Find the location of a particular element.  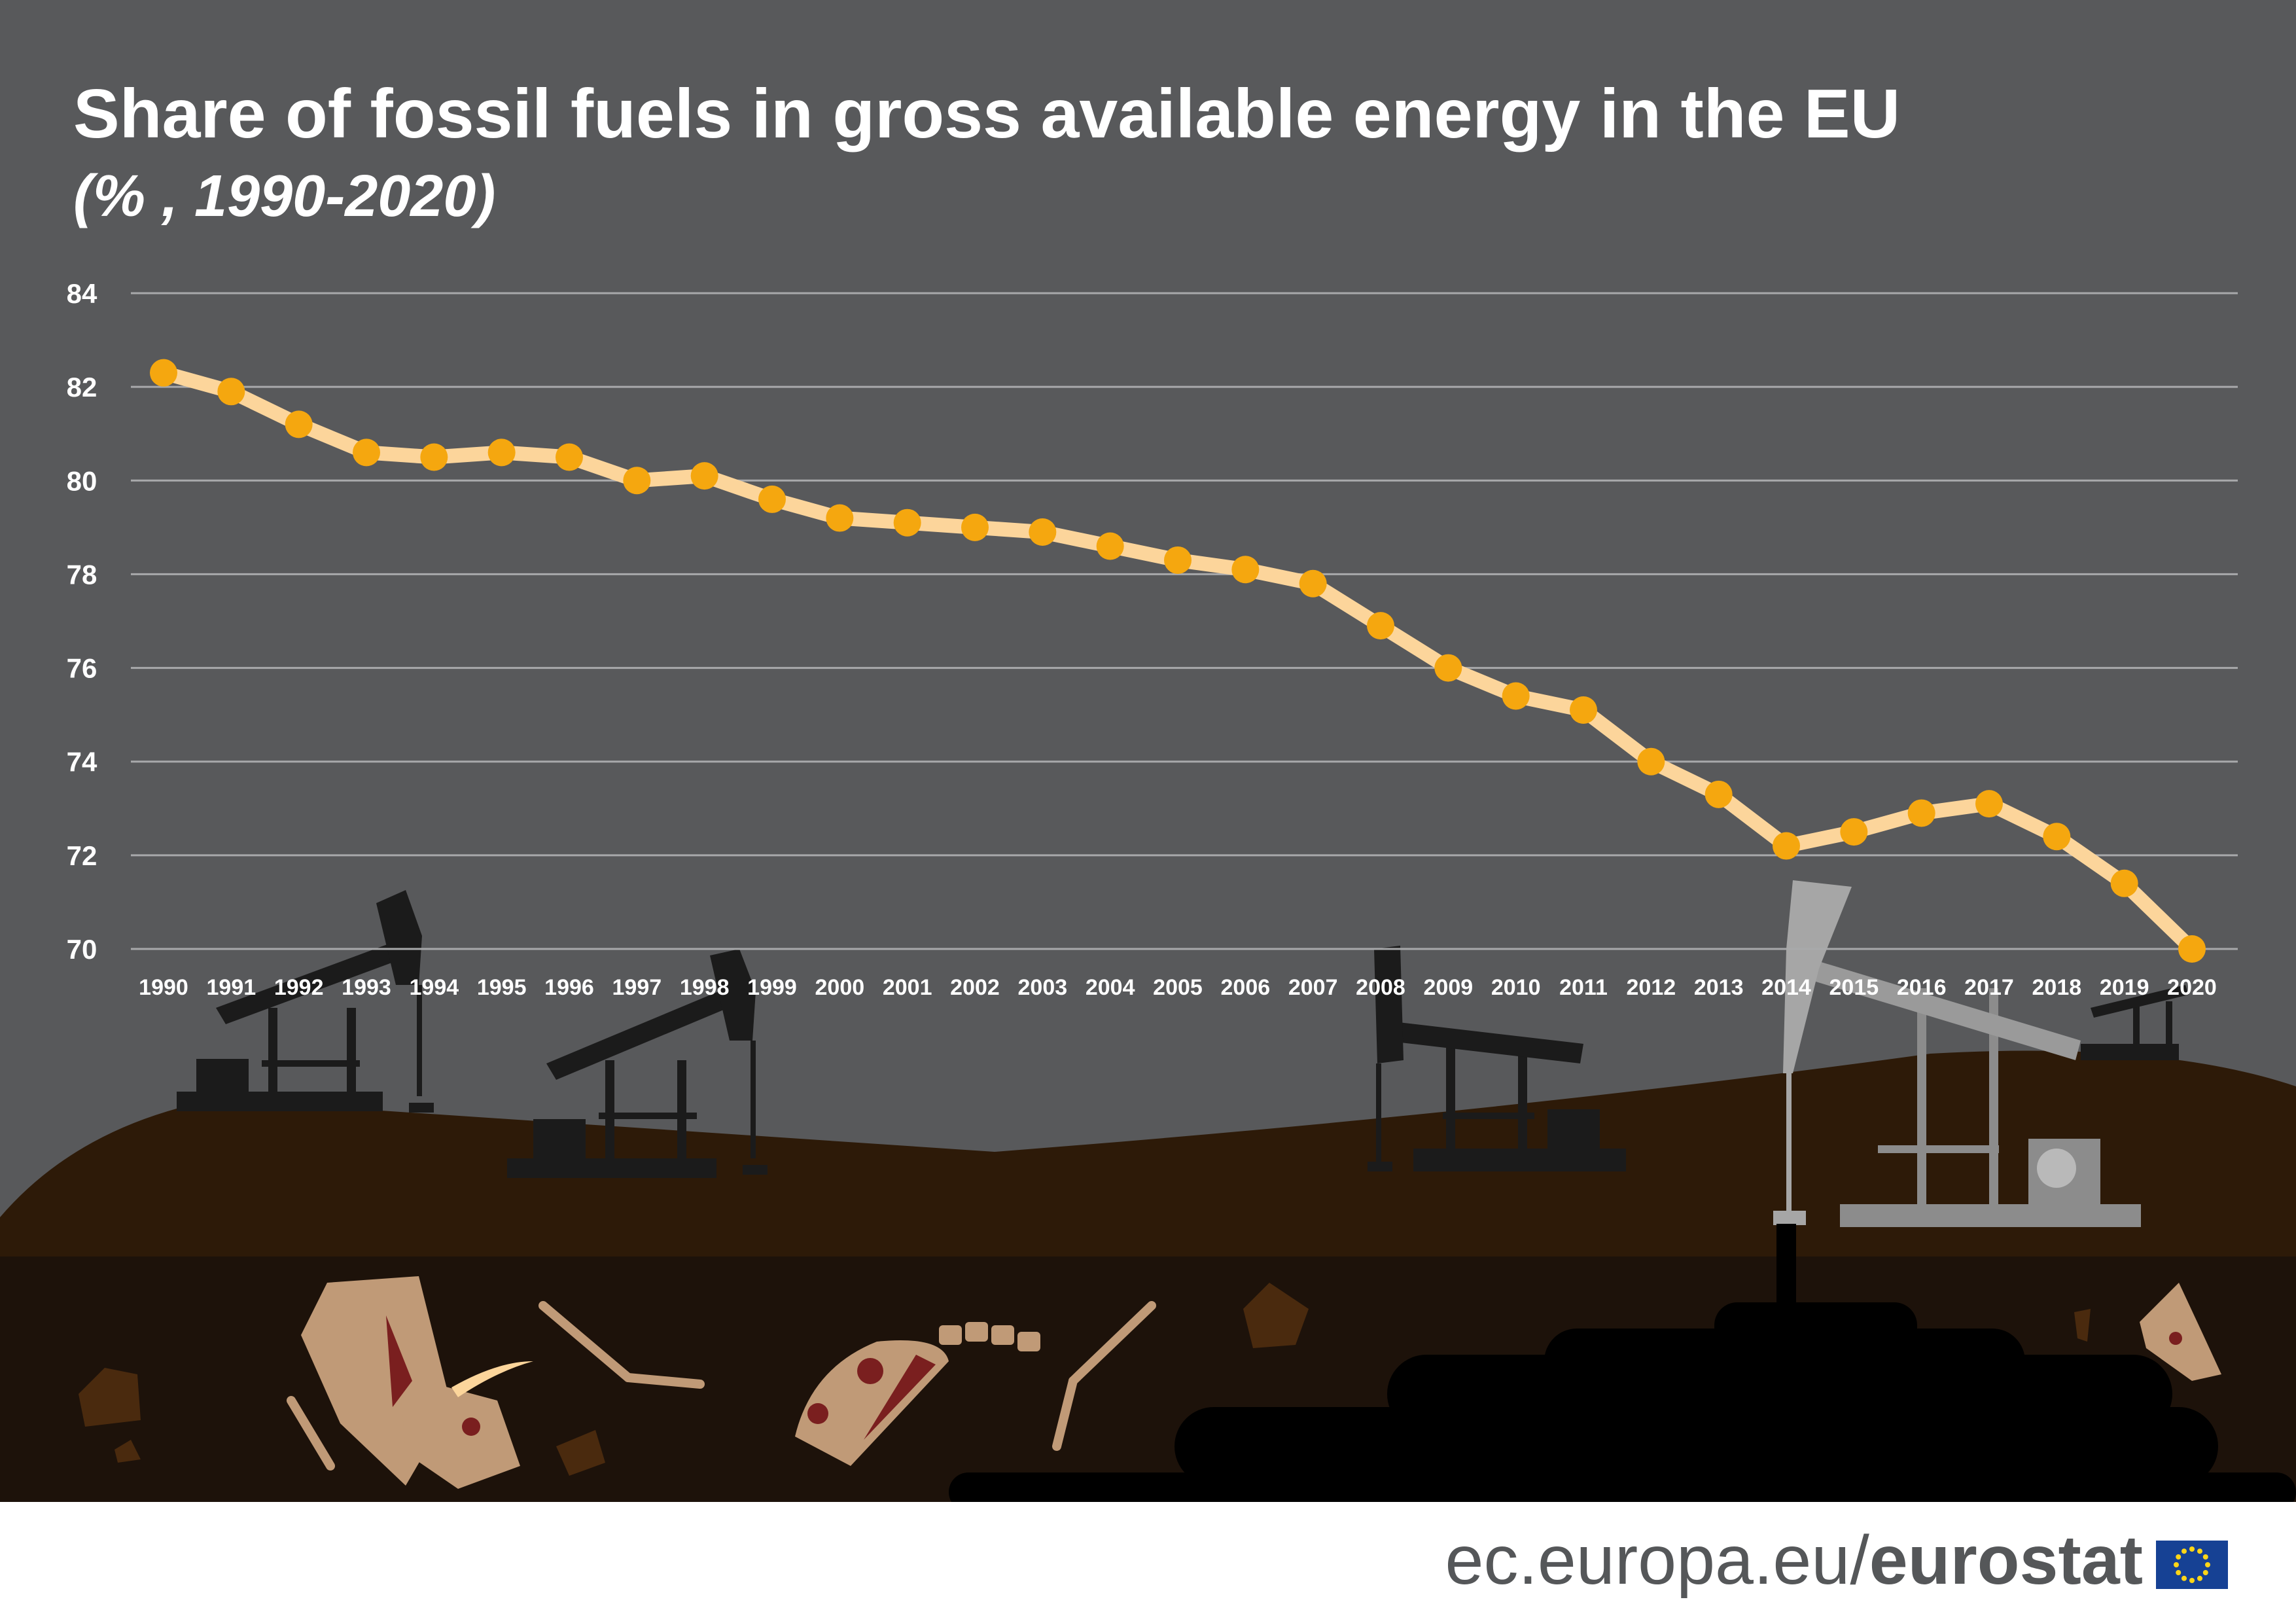

footer-url: ec.europa.eu/eurostat is located at coordinates (1794, 1560).